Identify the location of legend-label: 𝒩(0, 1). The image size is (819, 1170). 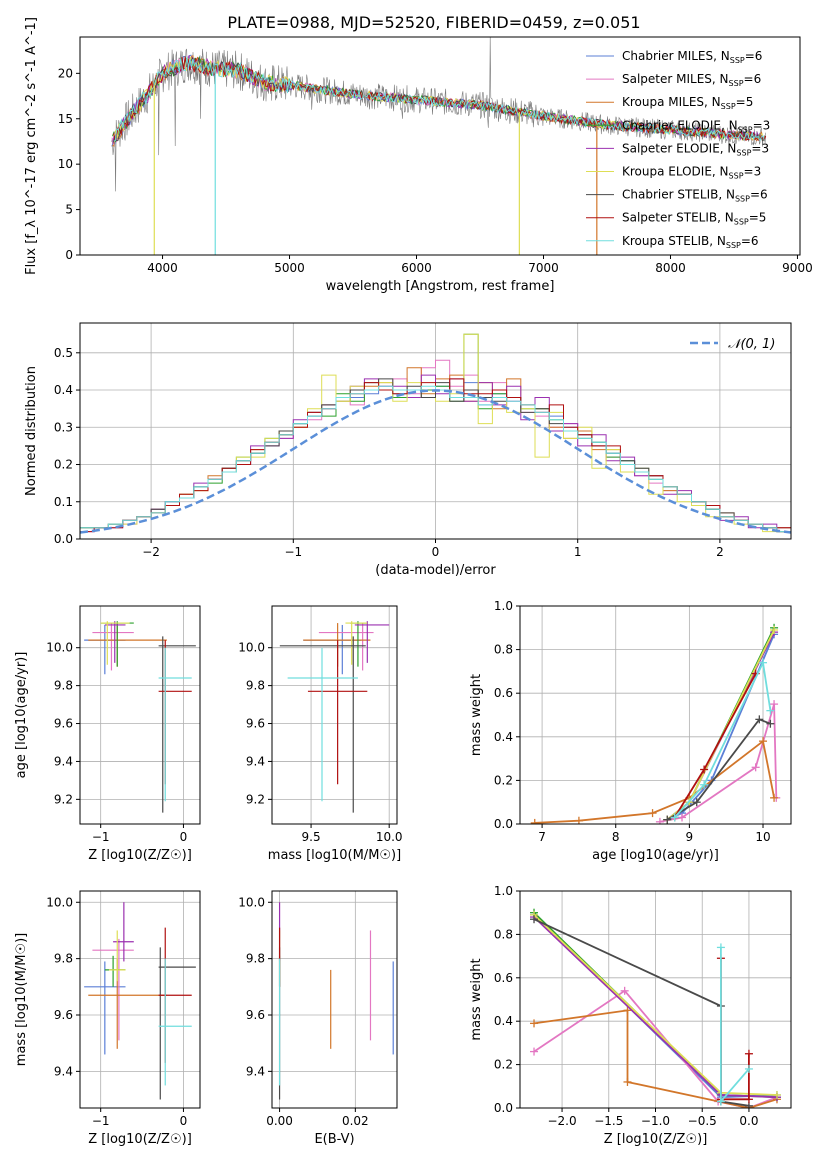
(751, 344).